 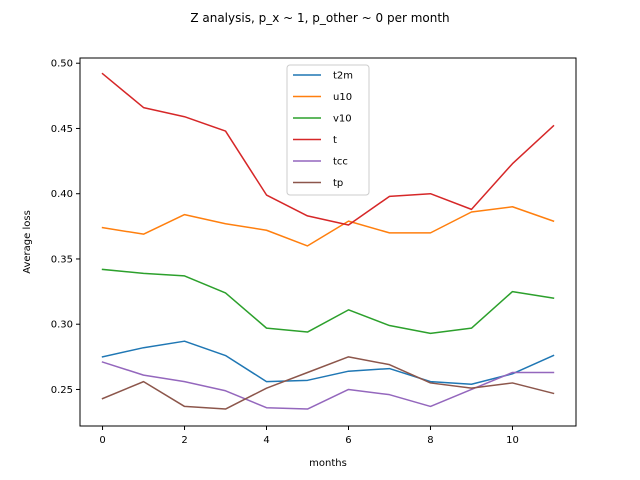 What do you see at coordinates (328, 301) in the screenshot?
I see `series-line-v10` at bounding box center [328, 301].